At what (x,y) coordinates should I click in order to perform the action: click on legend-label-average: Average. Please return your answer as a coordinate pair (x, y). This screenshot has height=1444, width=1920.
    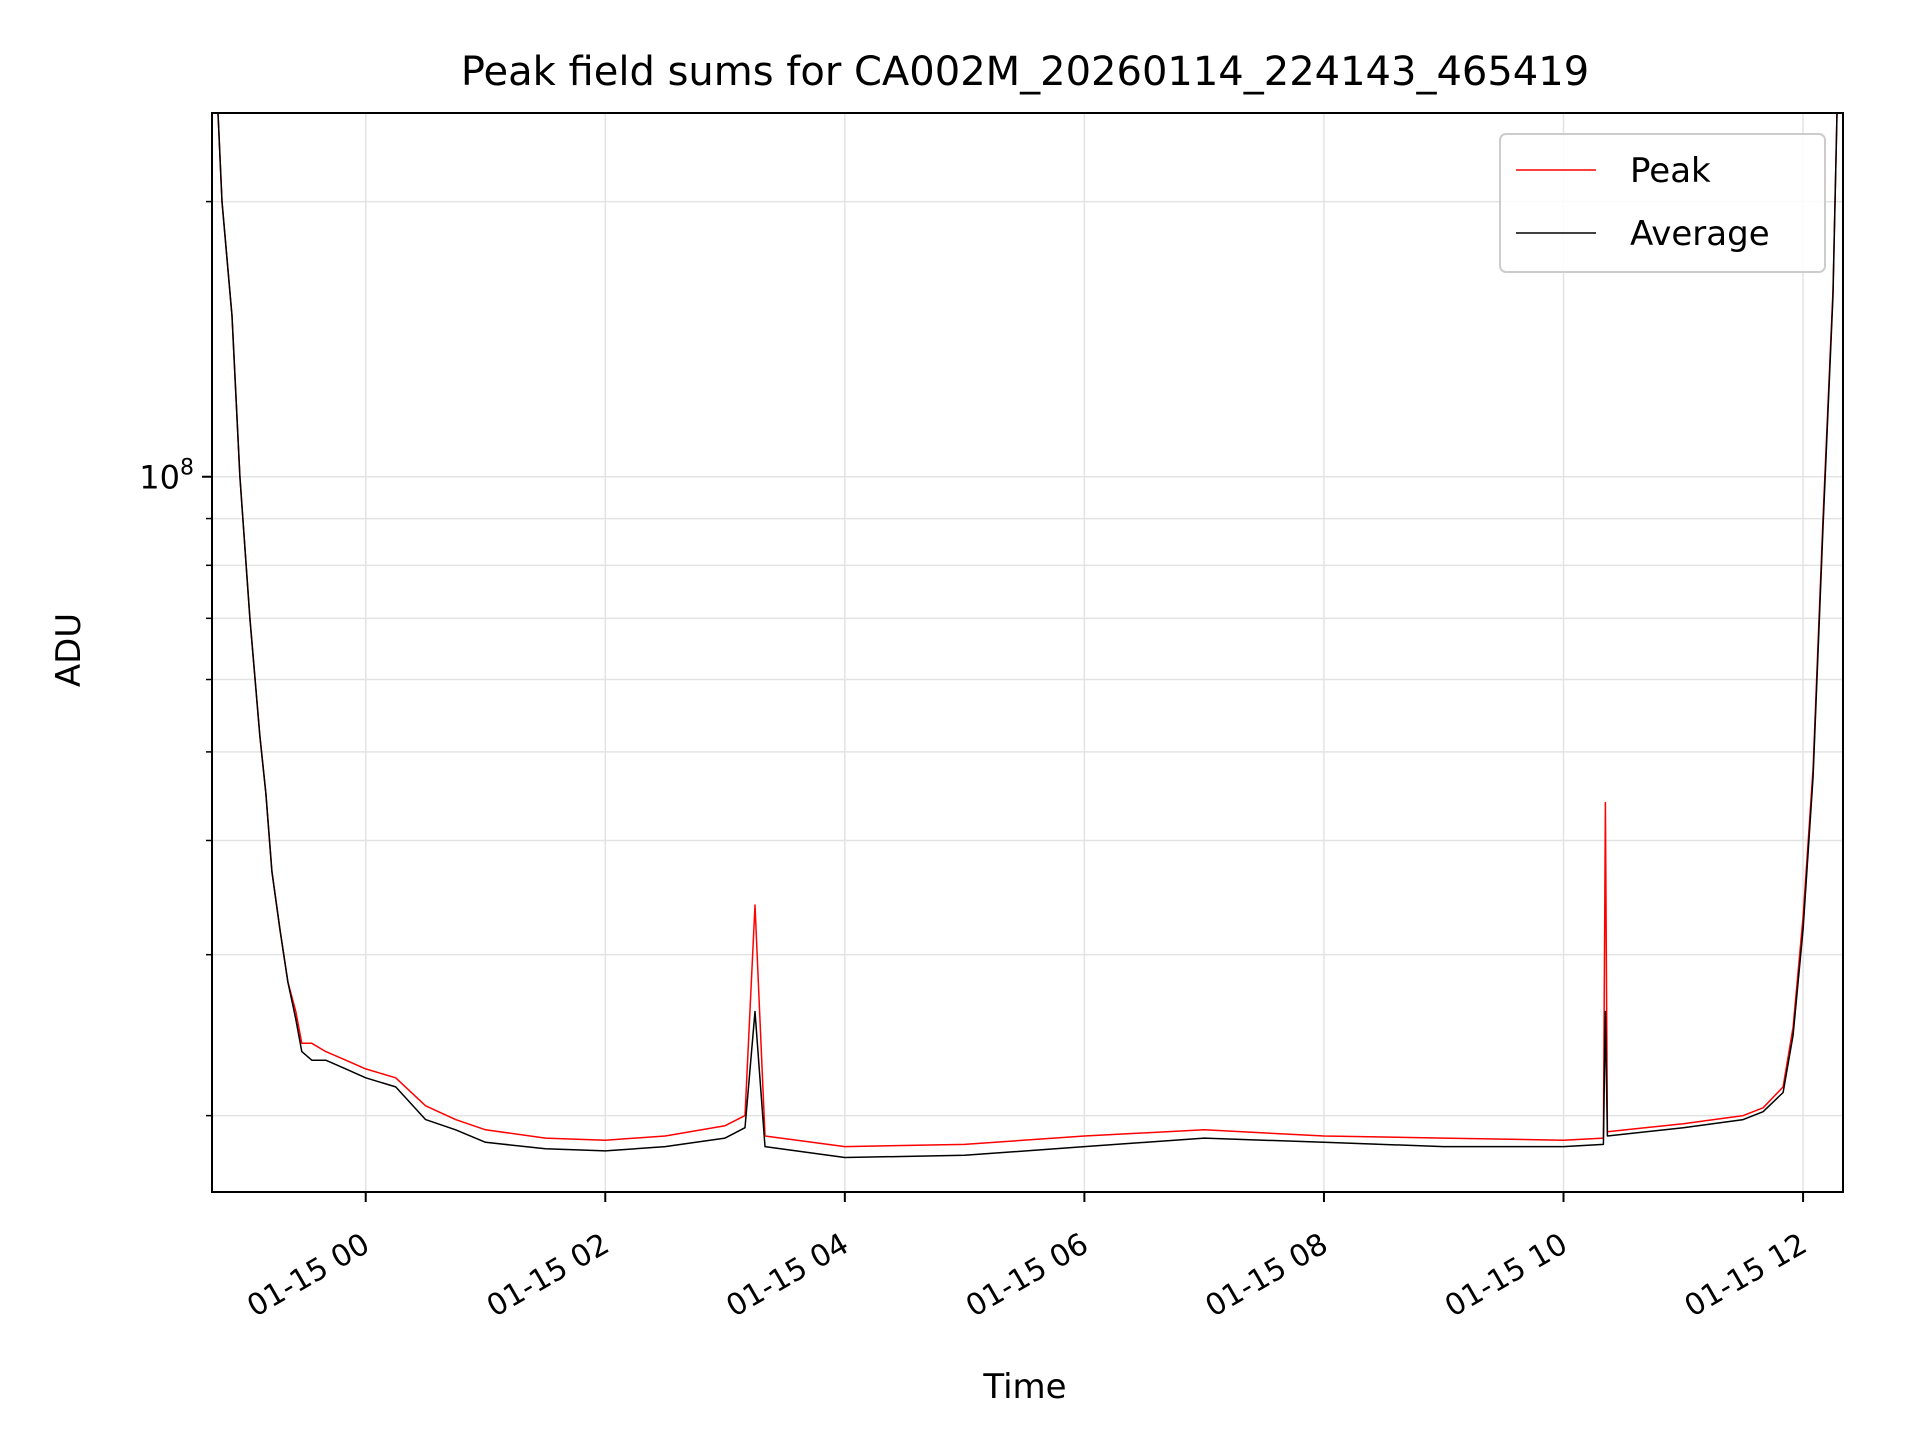
    Looking at the image, I should click on (1700, 234).